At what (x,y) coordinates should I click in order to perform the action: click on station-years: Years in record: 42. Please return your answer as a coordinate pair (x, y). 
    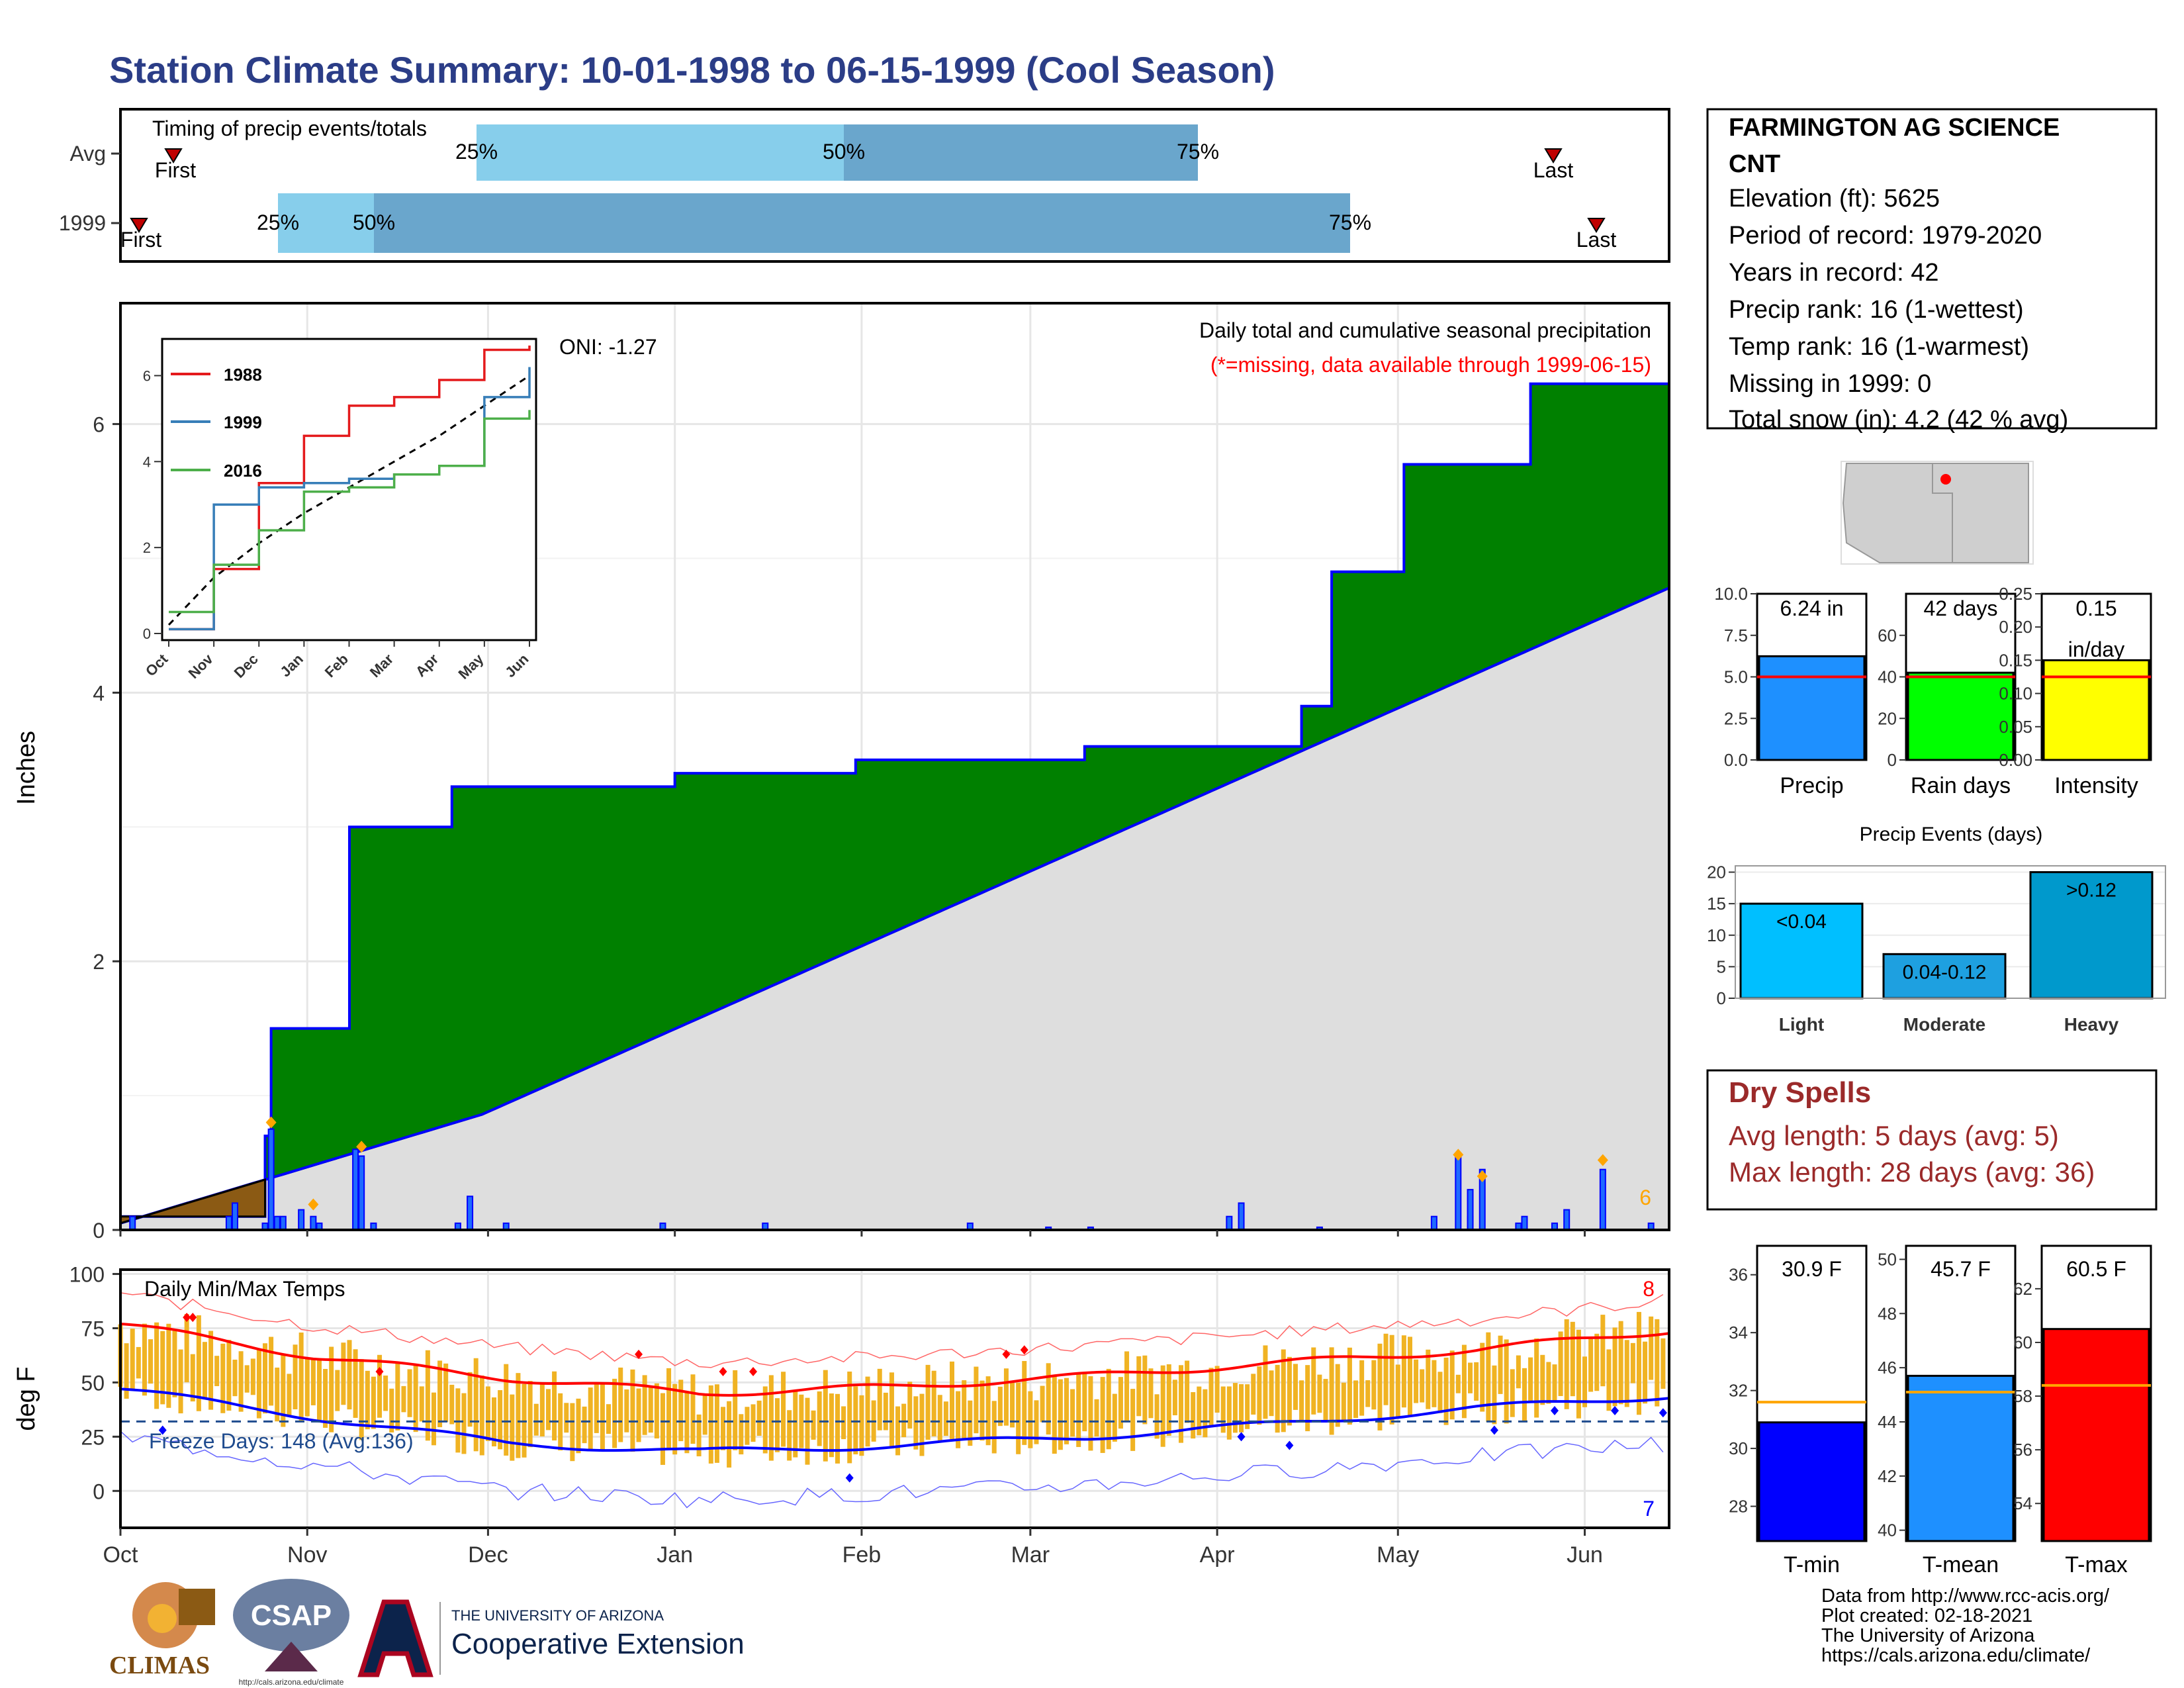
    Looking at the image, I should click on (1834, 273).